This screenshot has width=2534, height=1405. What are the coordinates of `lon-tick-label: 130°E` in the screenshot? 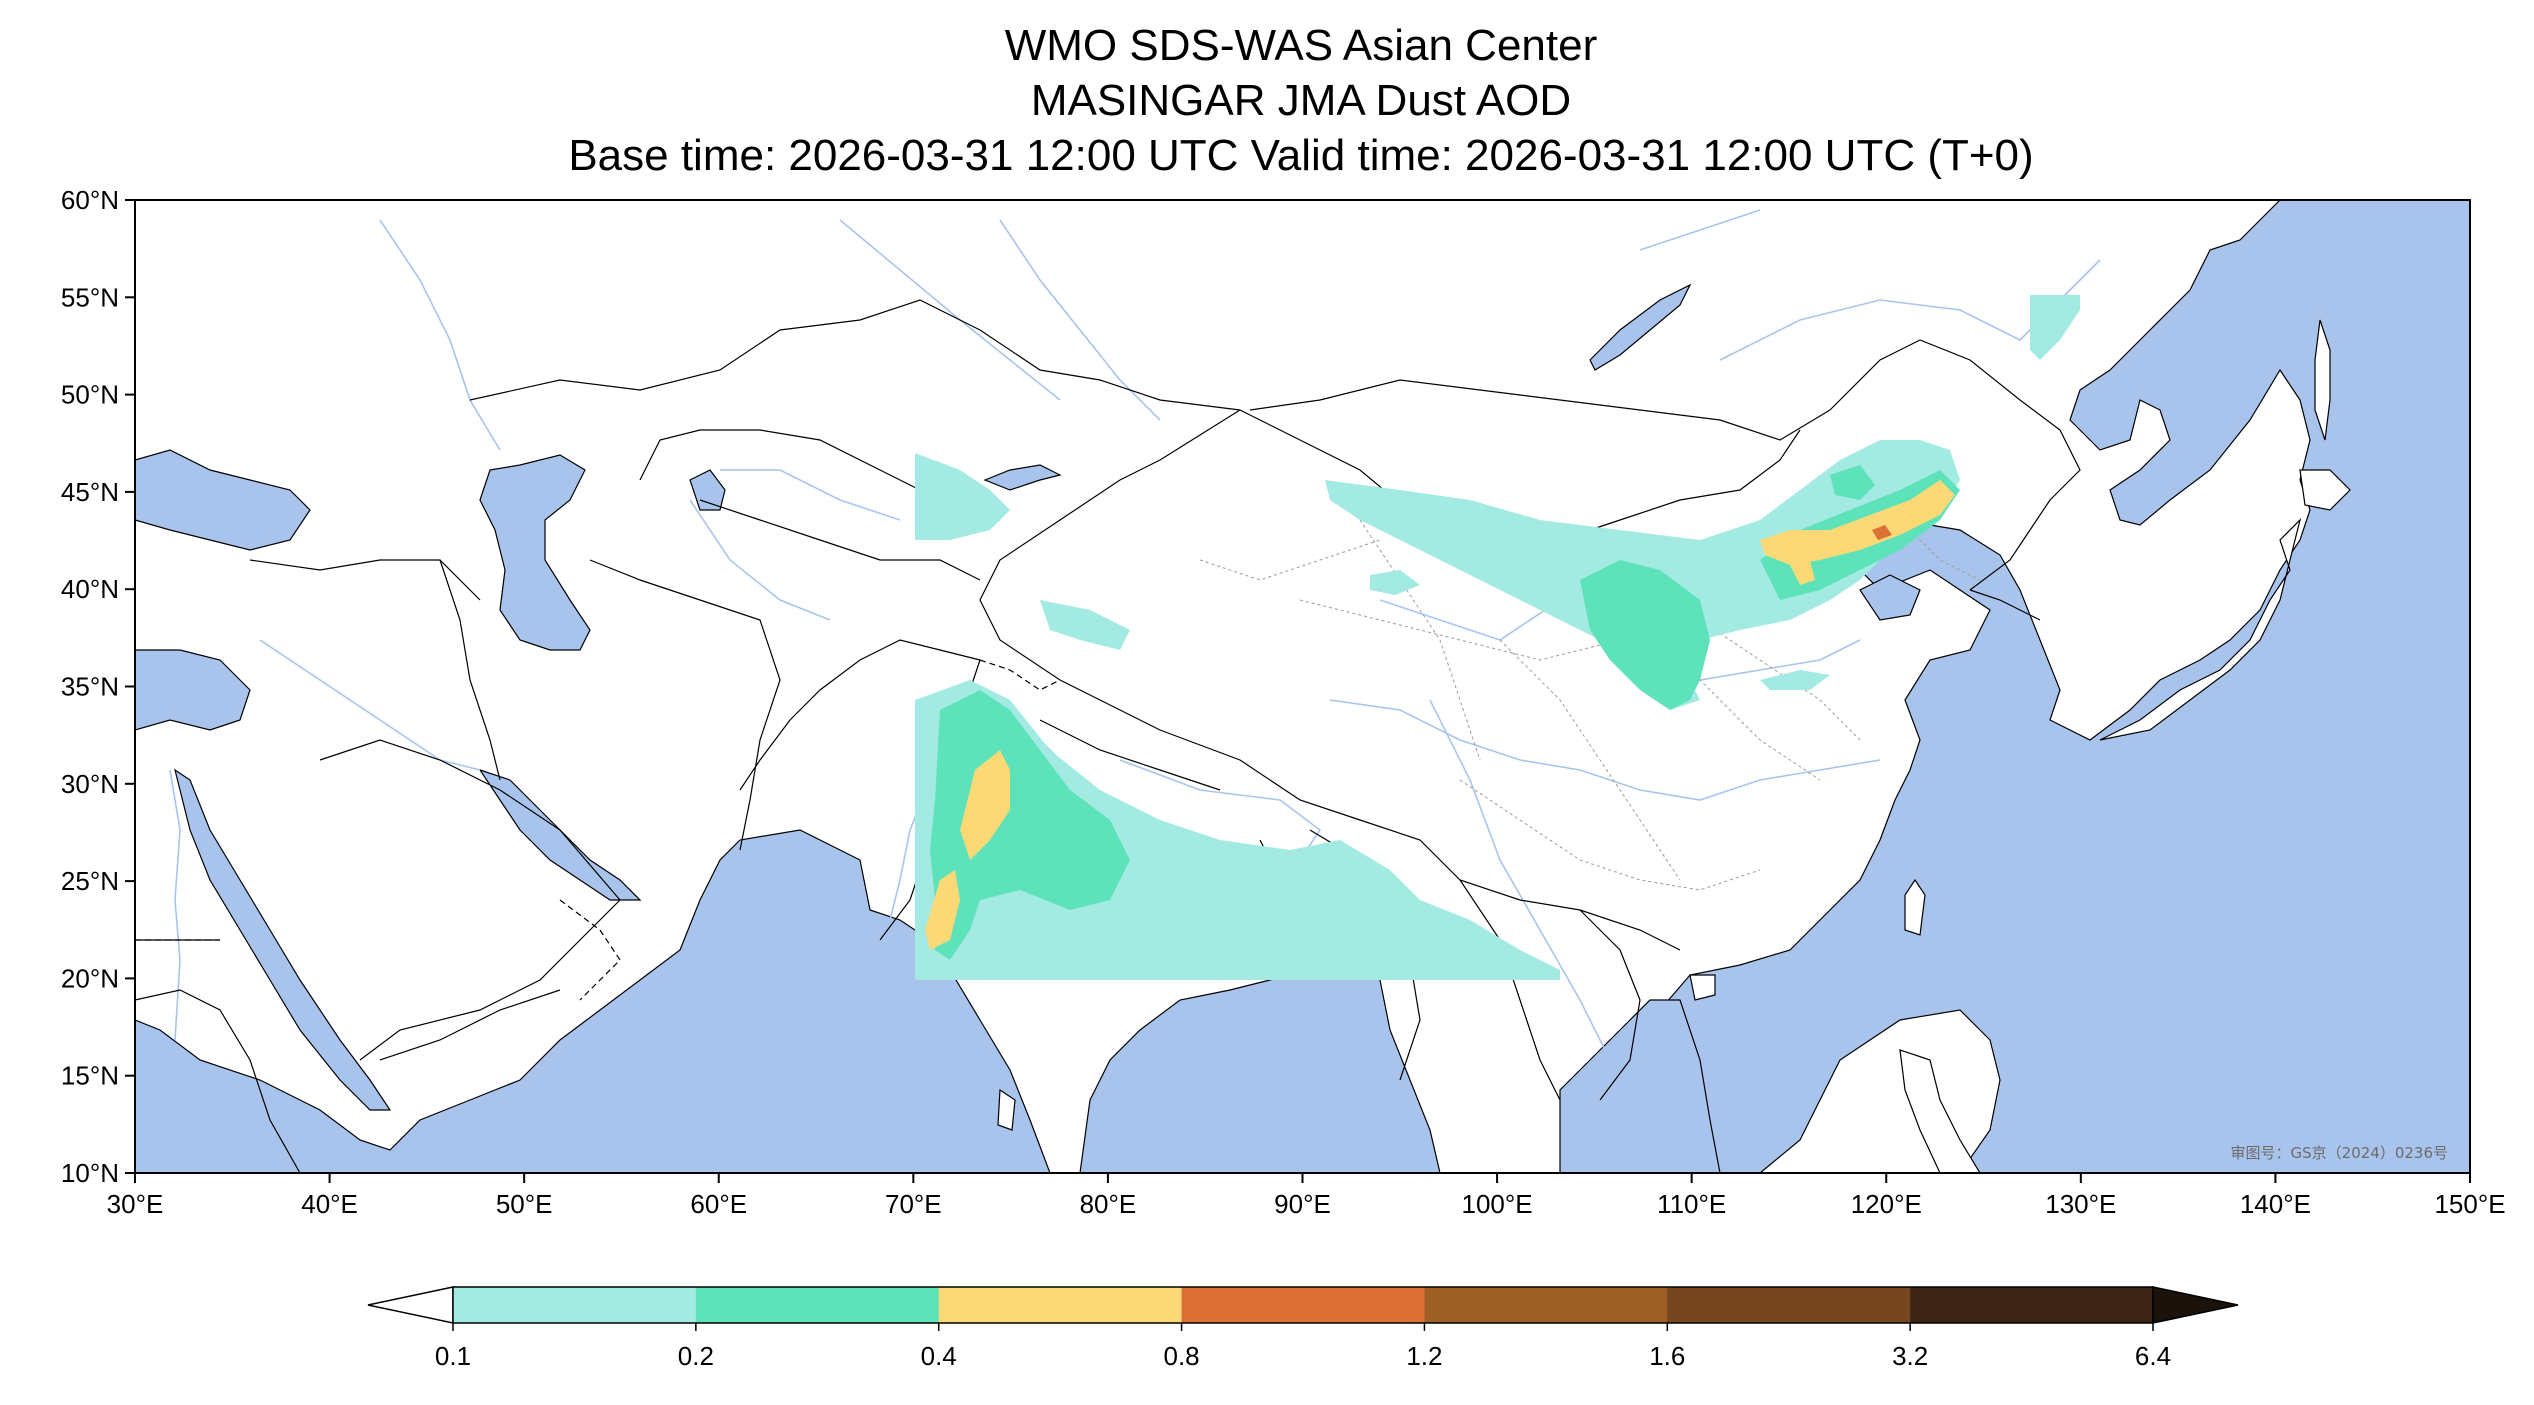 It's located at (2080, 1204).